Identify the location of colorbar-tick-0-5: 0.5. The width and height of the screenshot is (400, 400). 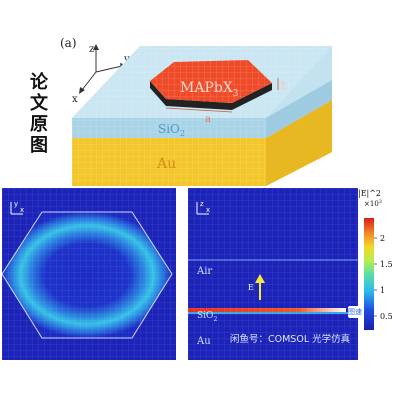
(386, 316).